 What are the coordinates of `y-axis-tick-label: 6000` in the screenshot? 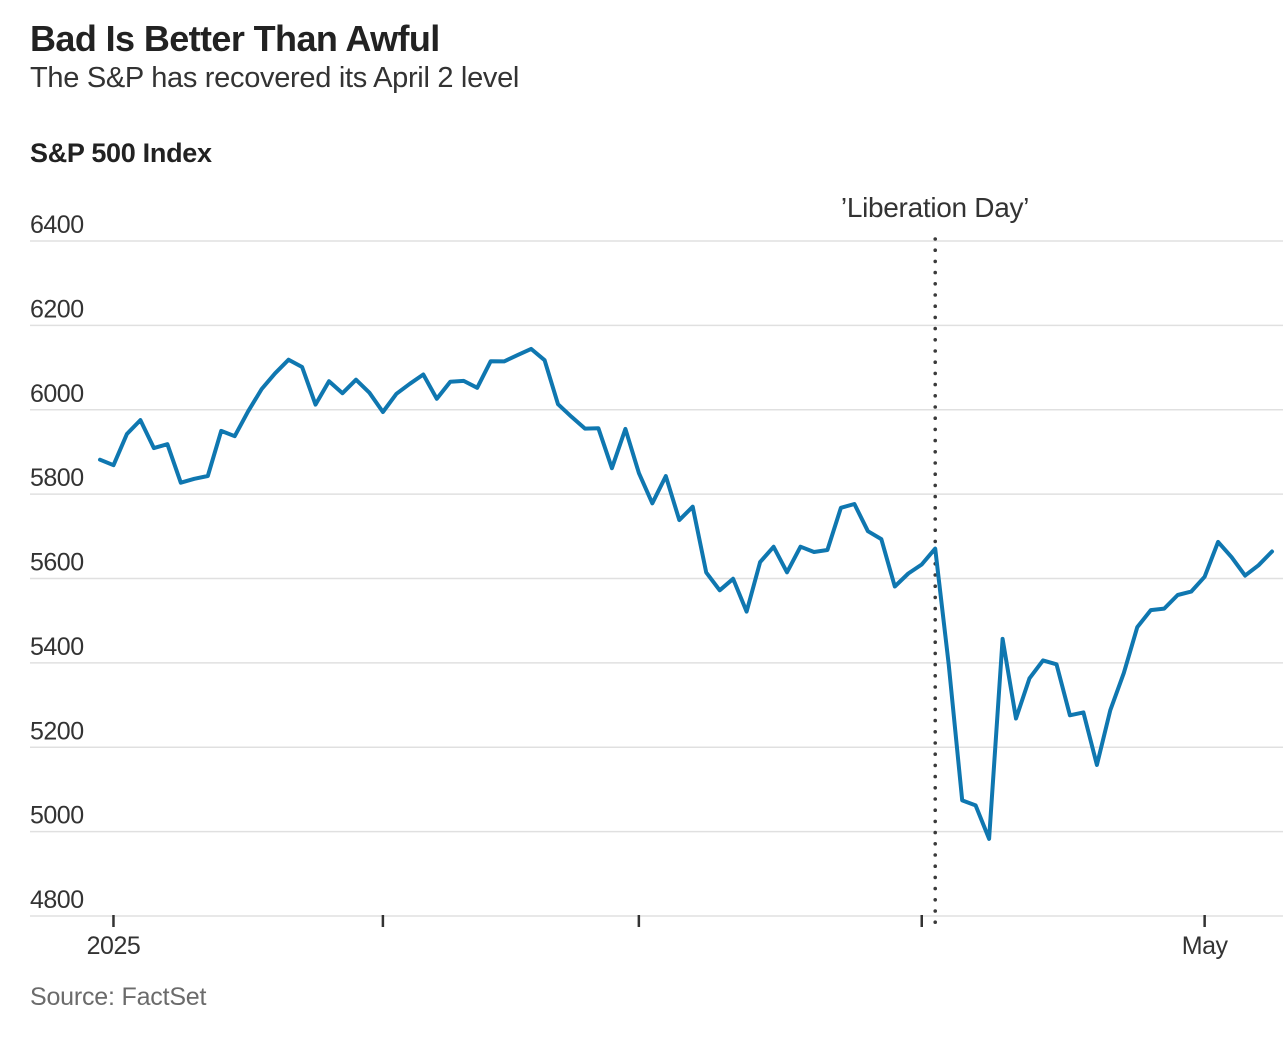 It's located at (57, 394).